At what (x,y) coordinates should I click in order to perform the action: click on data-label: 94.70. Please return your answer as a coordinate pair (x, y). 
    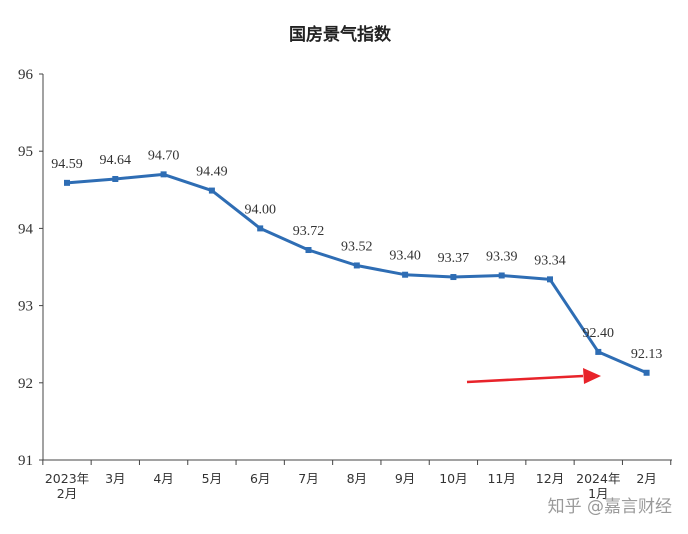
    Looking at the image, I should click on (164, 155).